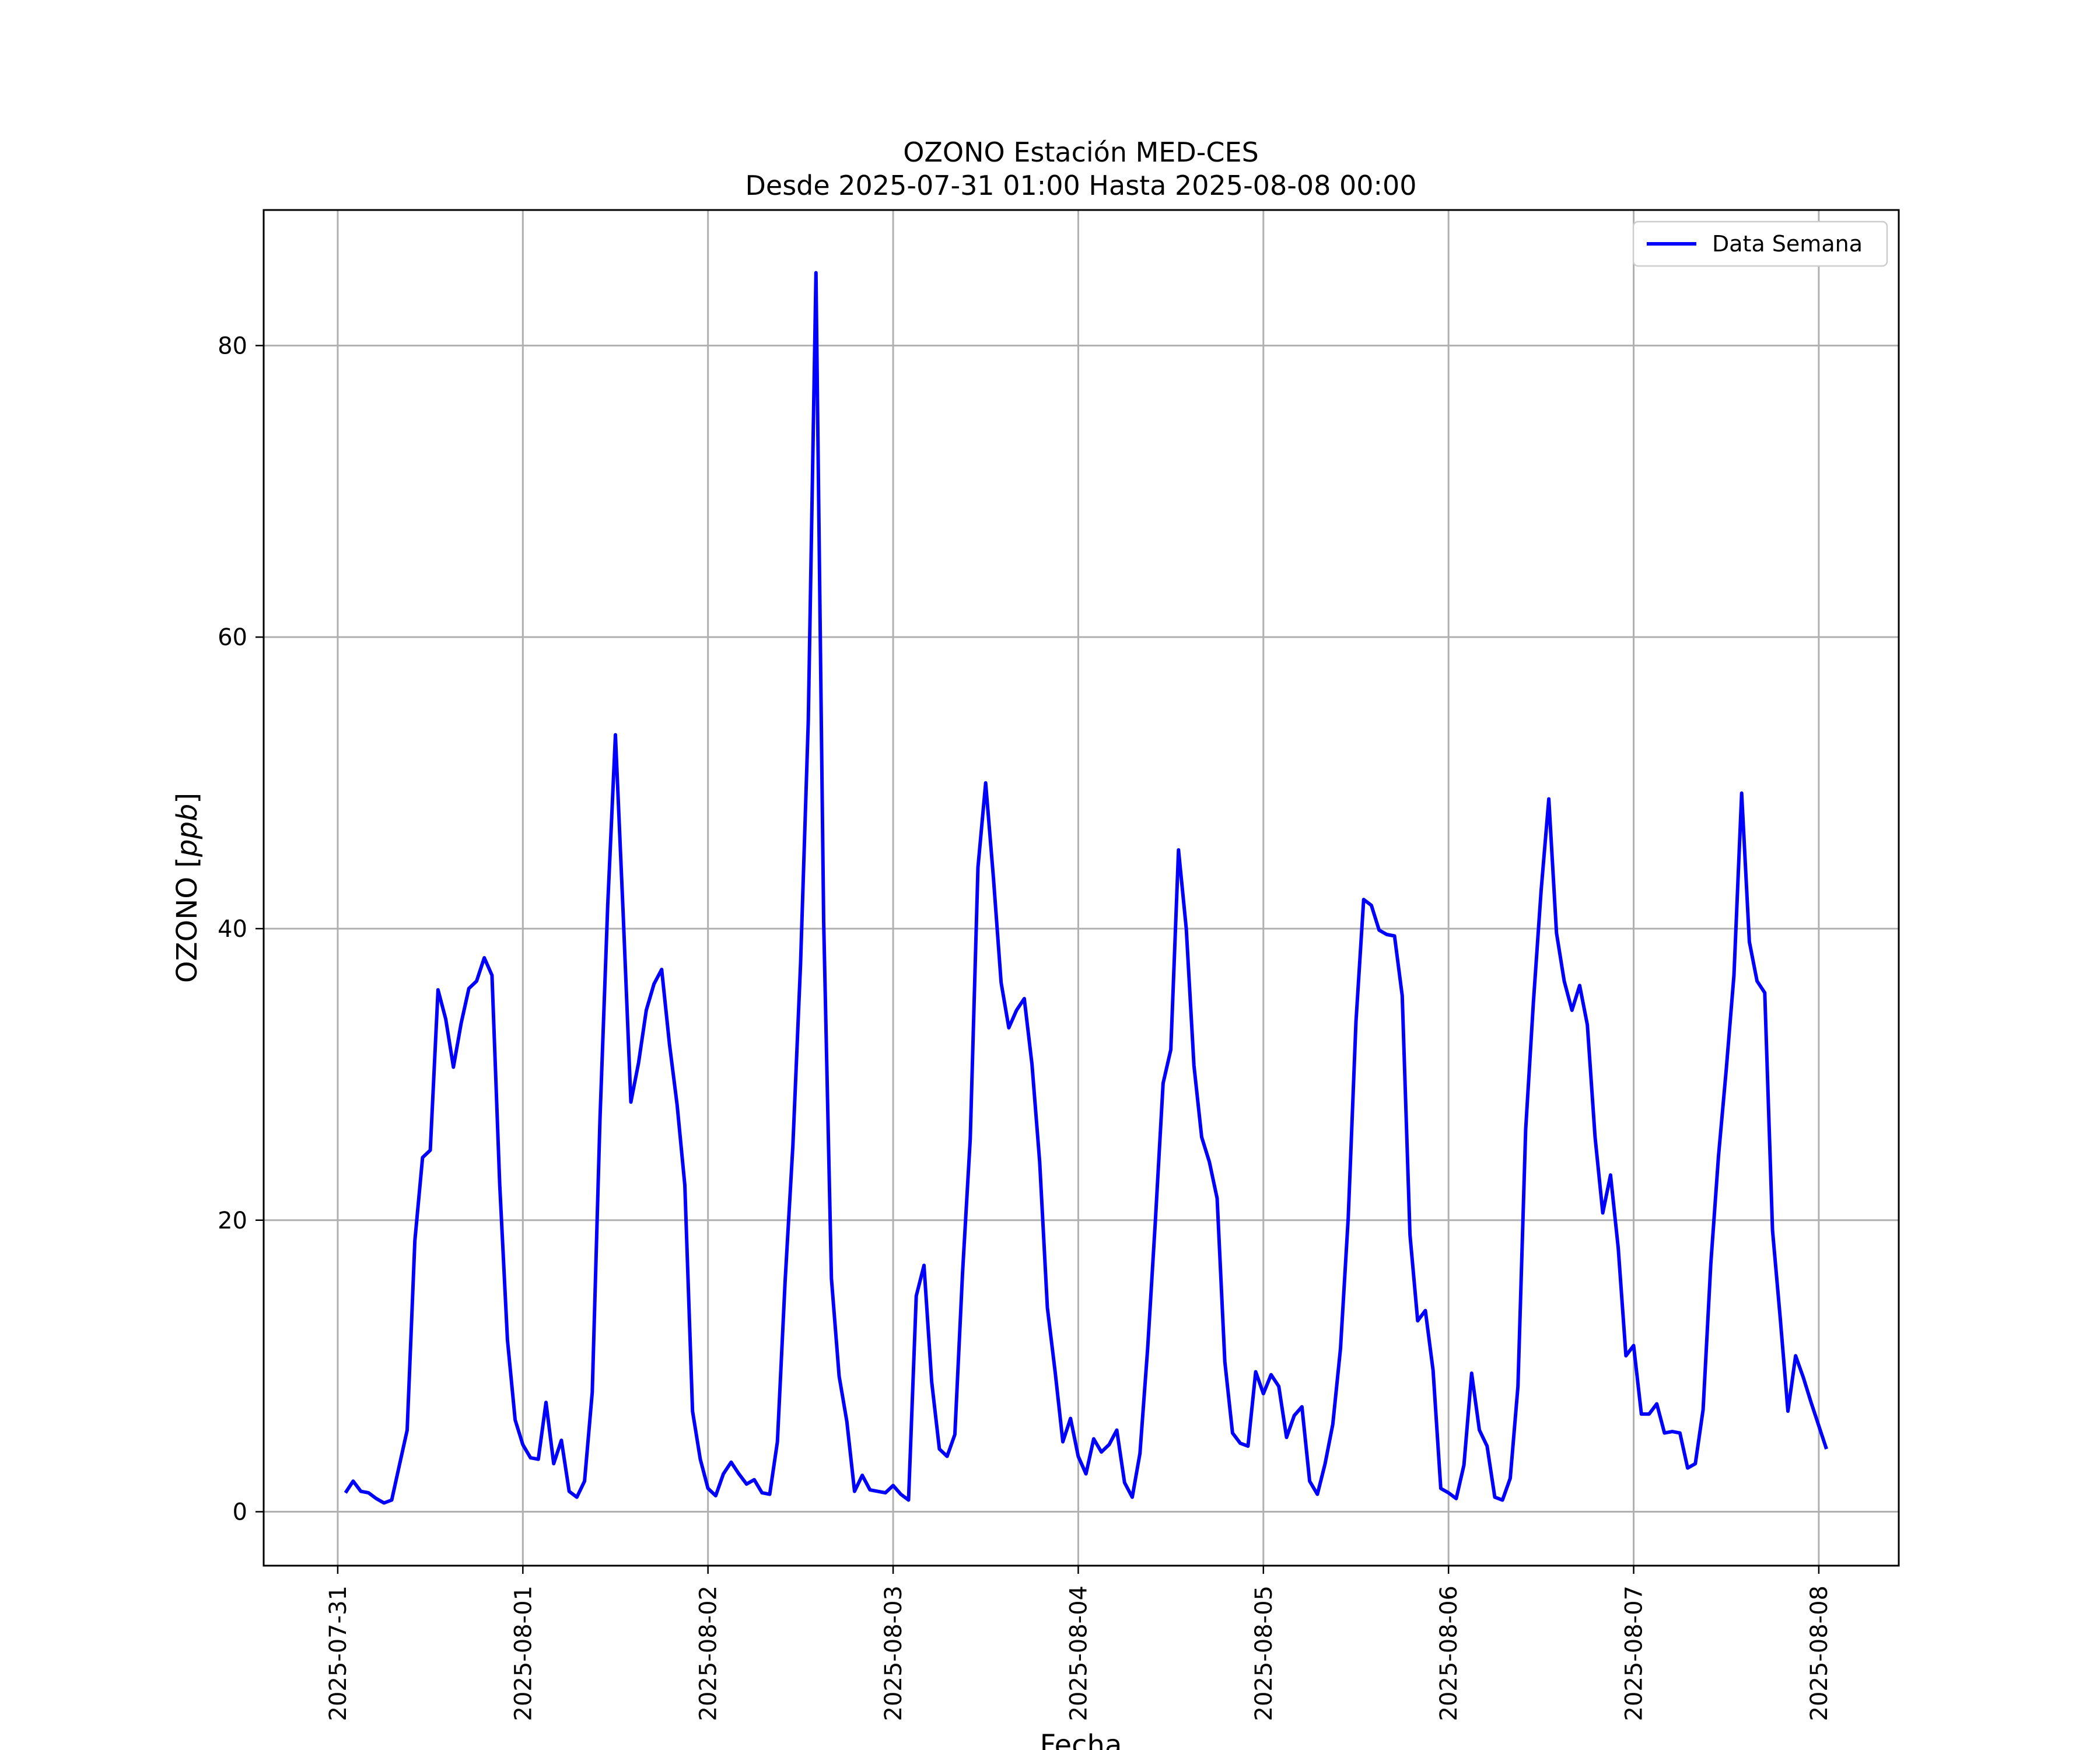  What do you see at coordinates (893, 1653) in the screenshot?
I see `x-tick-label: 2025-08-03` at bounding box center [893, 1653].